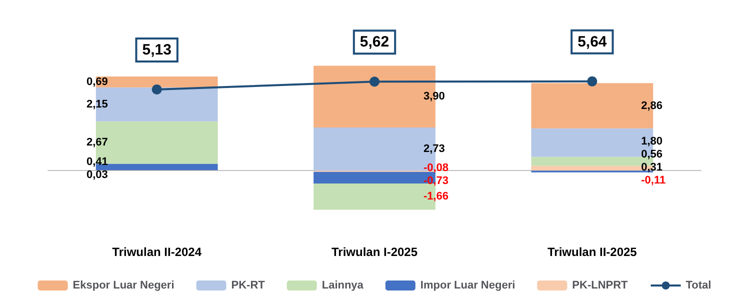 The height and width of the screenshot is (308, 749). What do you see at coordinates (374, 252) in the screenshot?
I see `x-tick-label: Triwulan I-2025` at bounding box center [374, 252].